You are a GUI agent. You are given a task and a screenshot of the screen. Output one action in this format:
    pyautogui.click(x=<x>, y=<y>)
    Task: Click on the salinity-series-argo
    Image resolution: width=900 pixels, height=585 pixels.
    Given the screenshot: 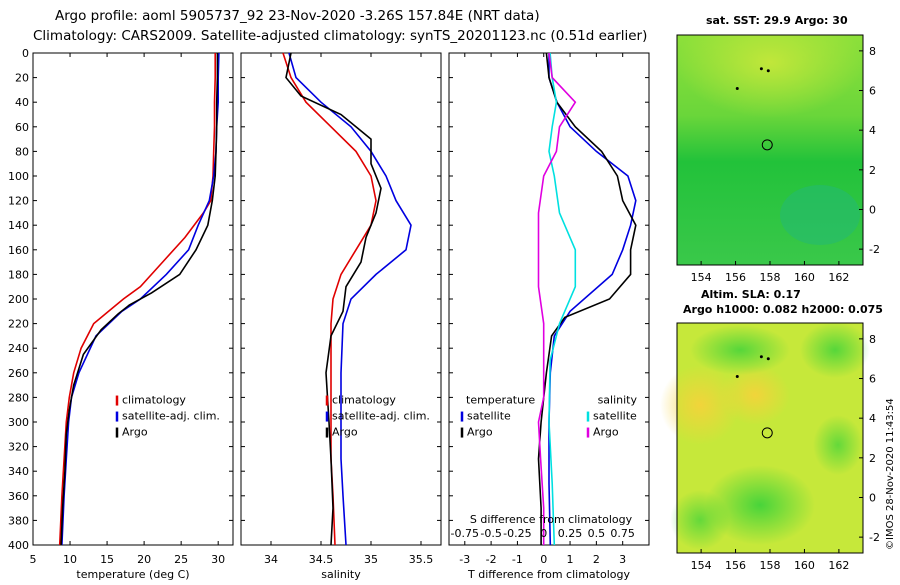 What is the action you would take?
    pyautogui.click(x=333, y=299)
    